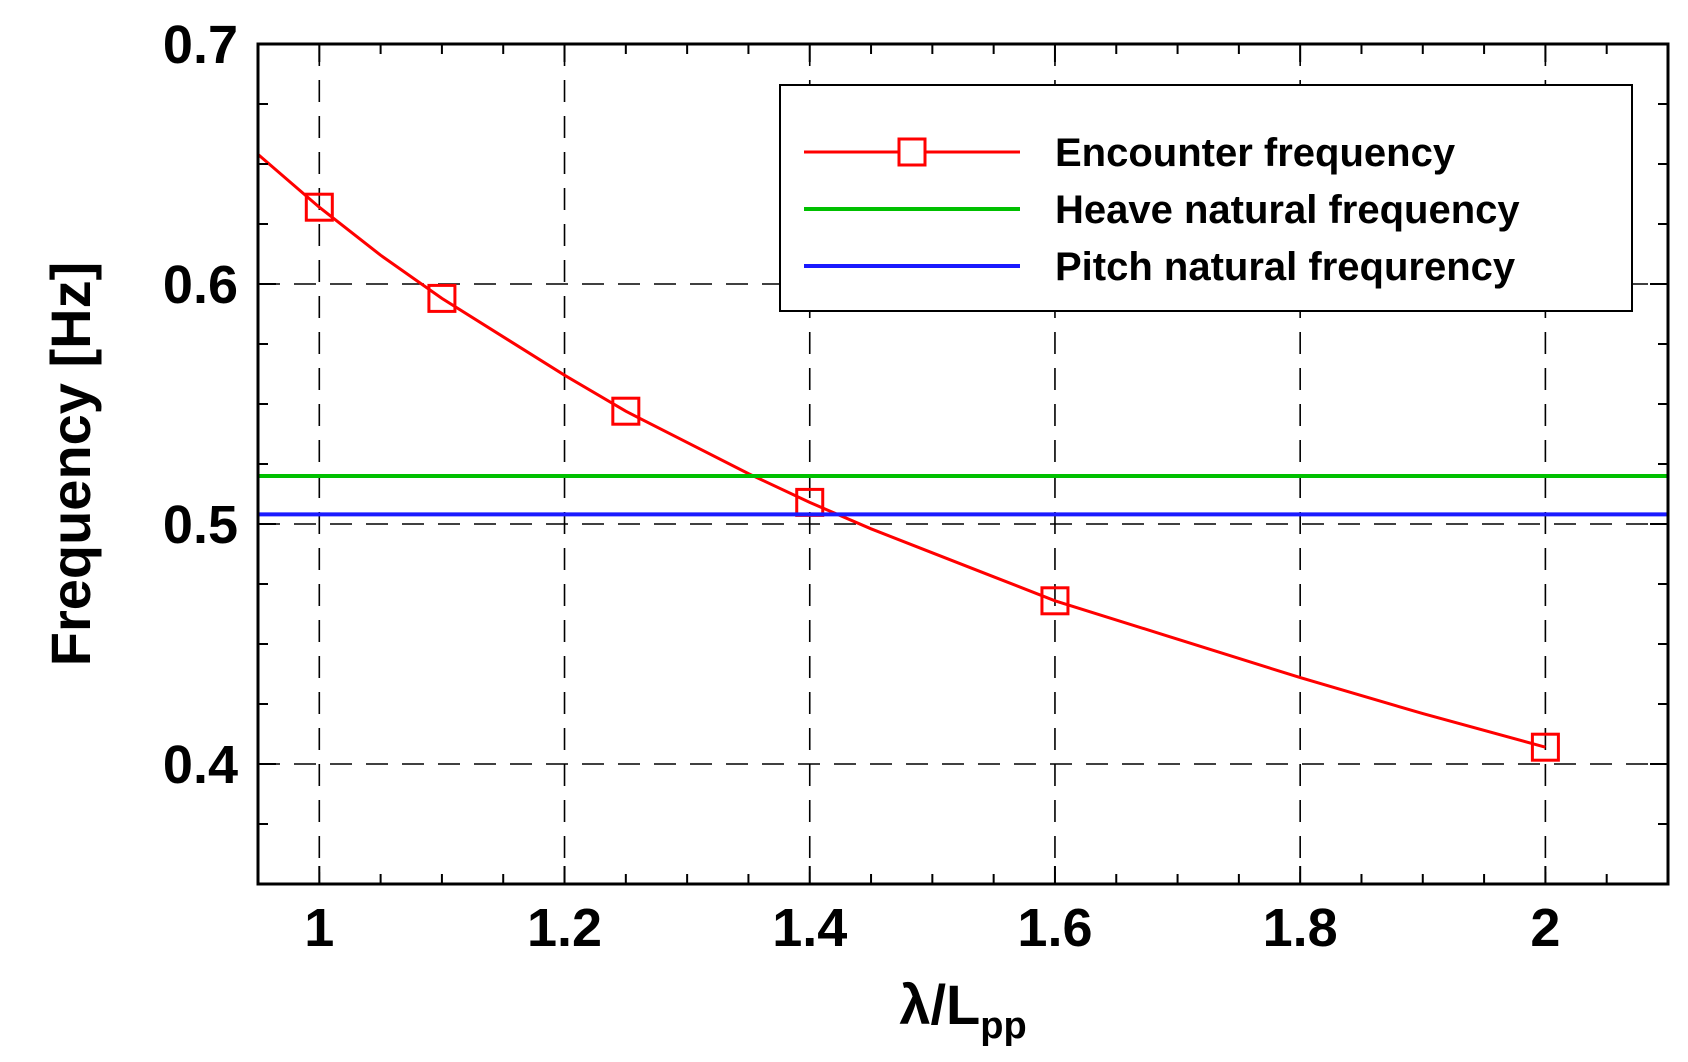 The height and width of the screenshot is (1062, 1688). What do you see at coordinates (1003, 1026) in the screenshot?
I see `x-axis-title-subscript: pp` at bounding box center [1003, 1026].